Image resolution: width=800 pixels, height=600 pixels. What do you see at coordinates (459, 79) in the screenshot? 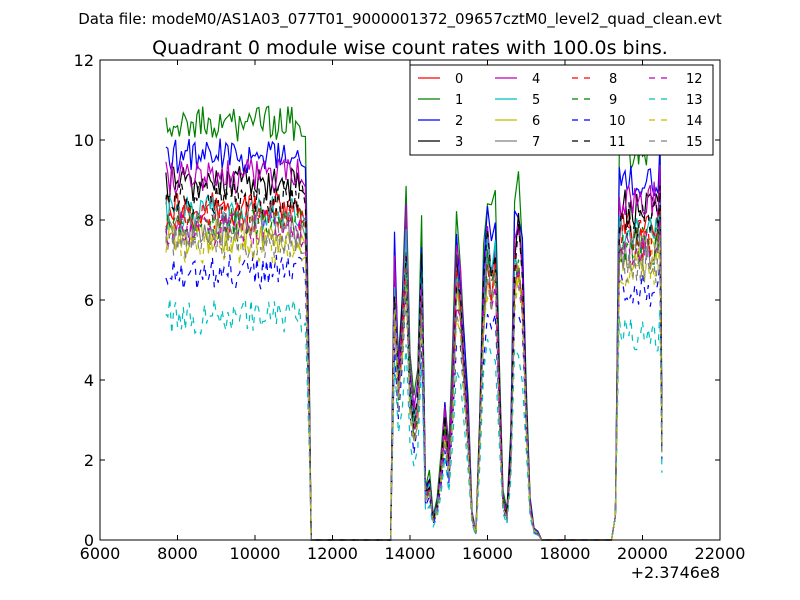
I see `legend-label-0: 0` at bounding box center [459, 79].